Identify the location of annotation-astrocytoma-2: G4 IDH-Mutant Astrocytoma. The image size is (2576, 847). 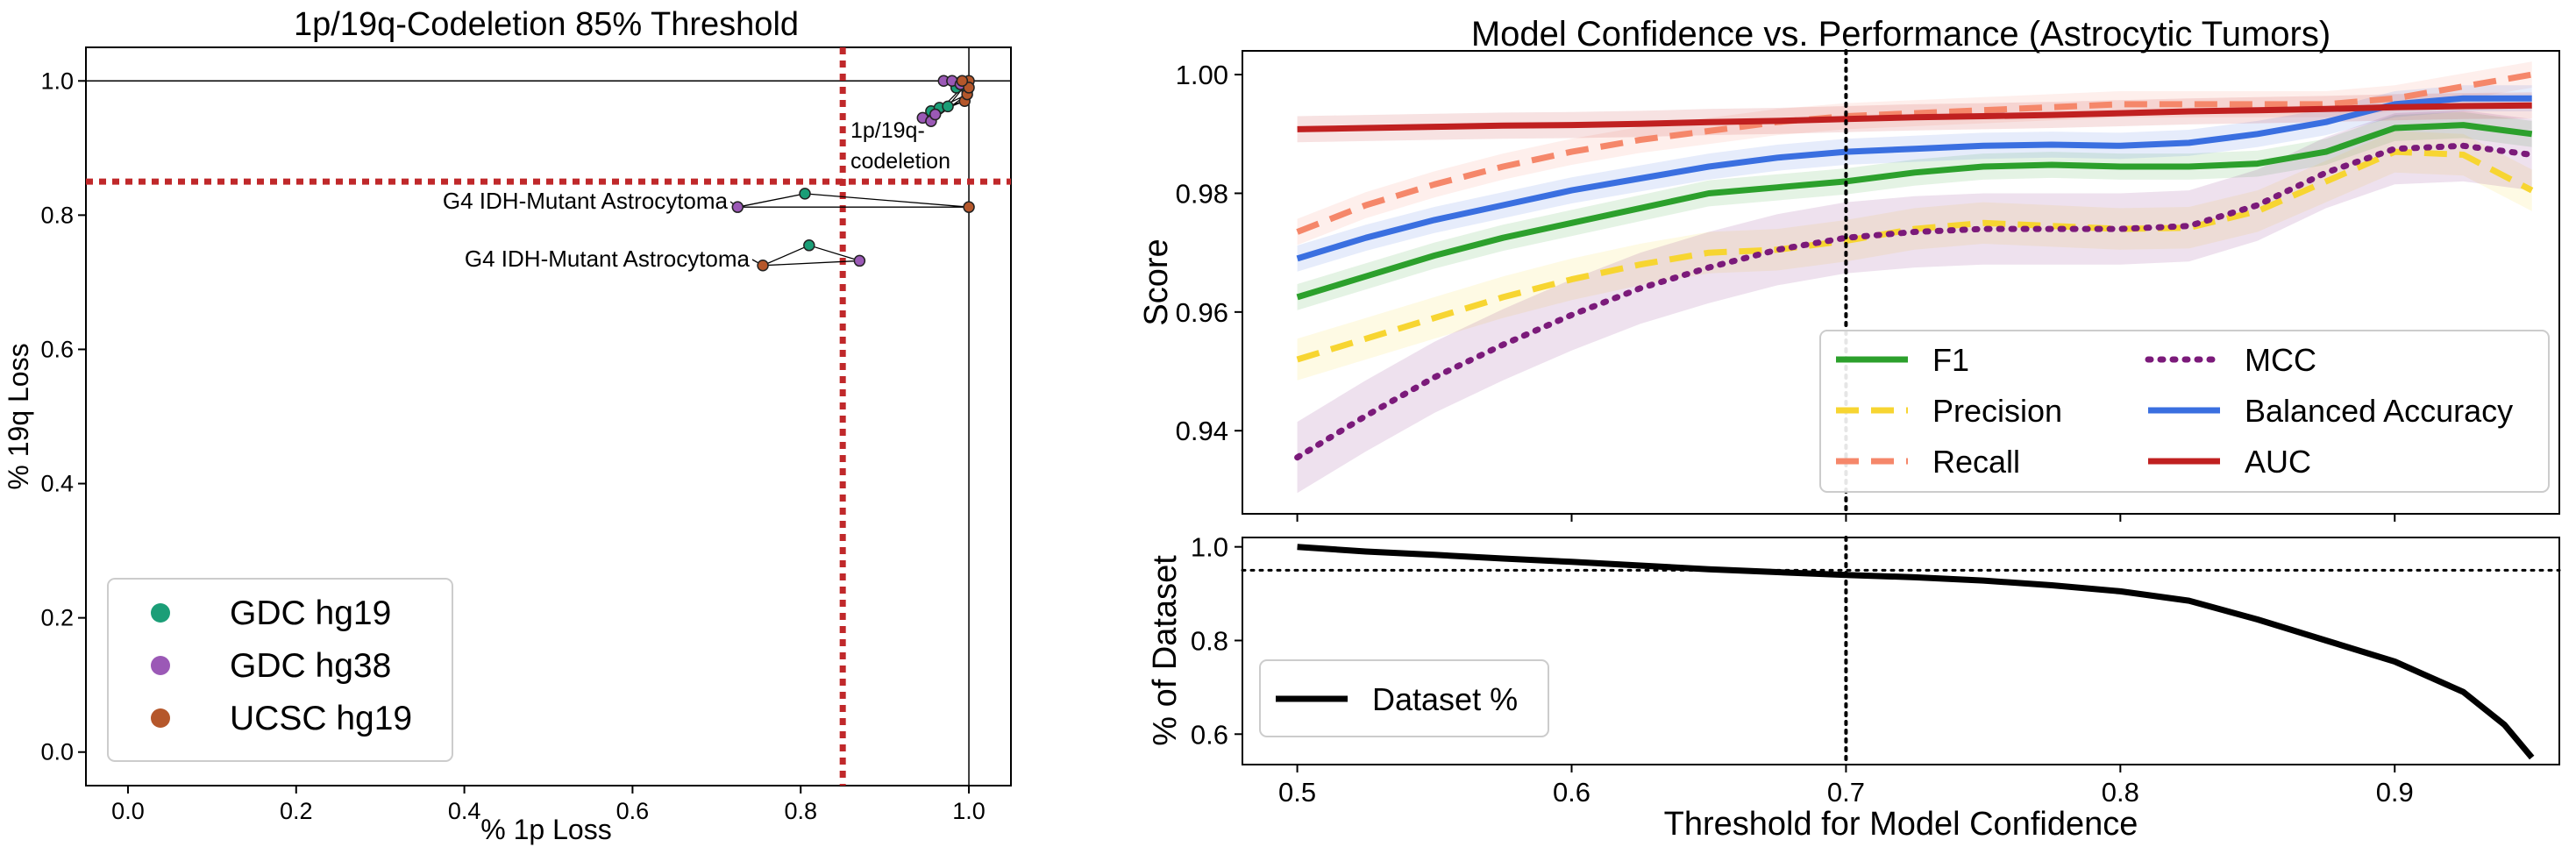
(608, 259).